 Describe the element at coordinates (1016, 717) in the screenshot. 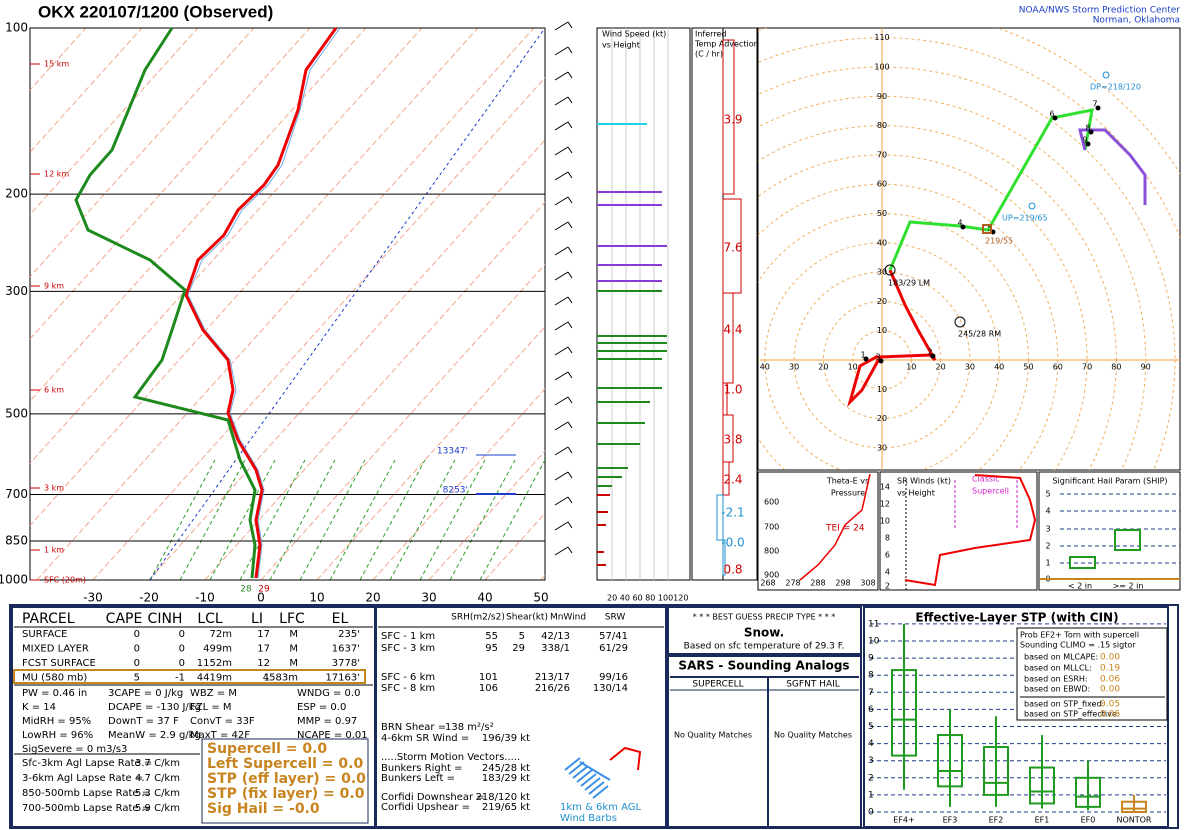

I see `stp-panel` at that location.